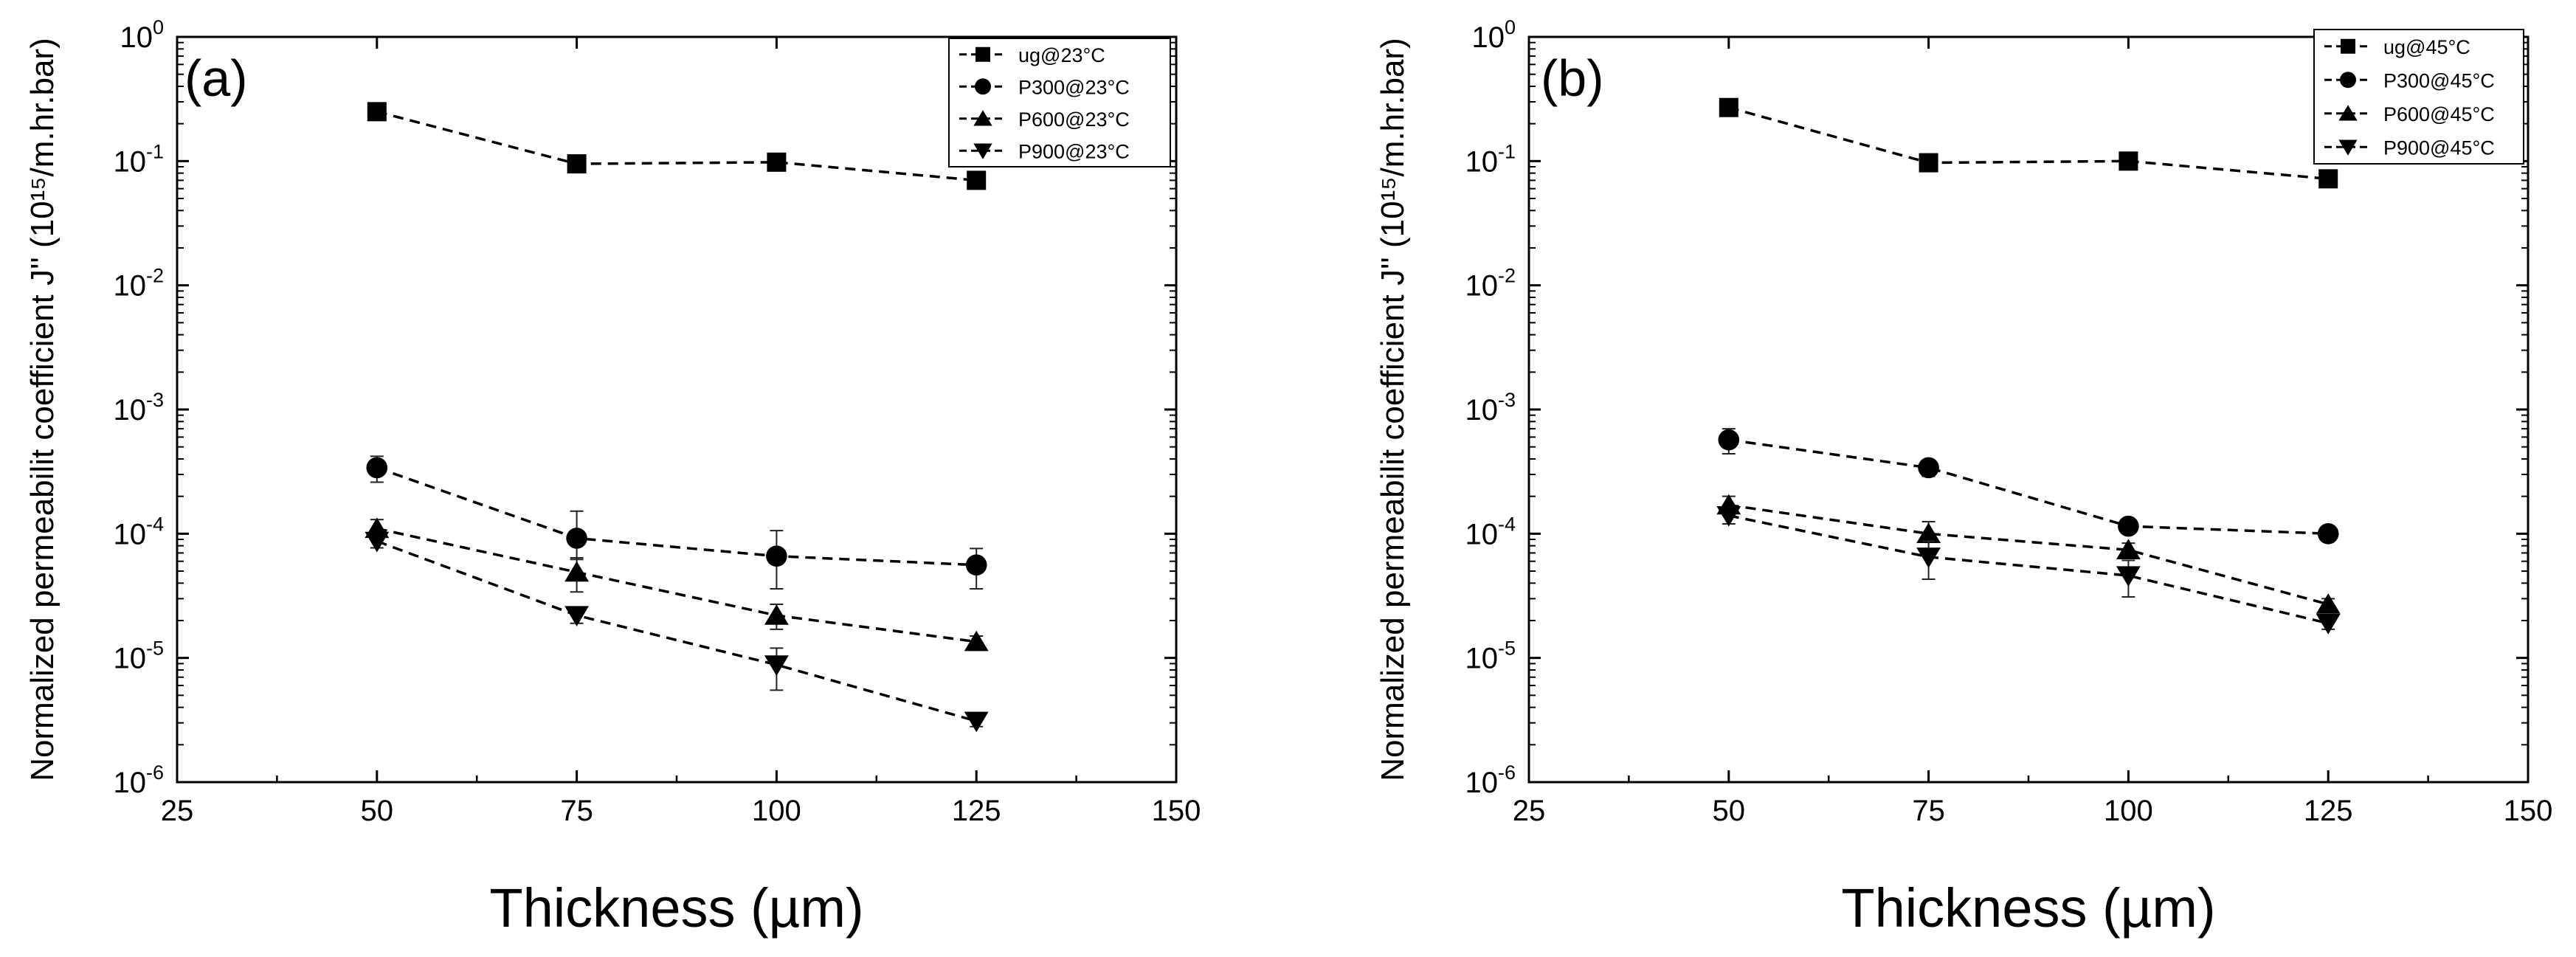  Describe the element at coordinates (1074, 151) in the screenshot. I see `legend-label: P900@23°C` at that location.